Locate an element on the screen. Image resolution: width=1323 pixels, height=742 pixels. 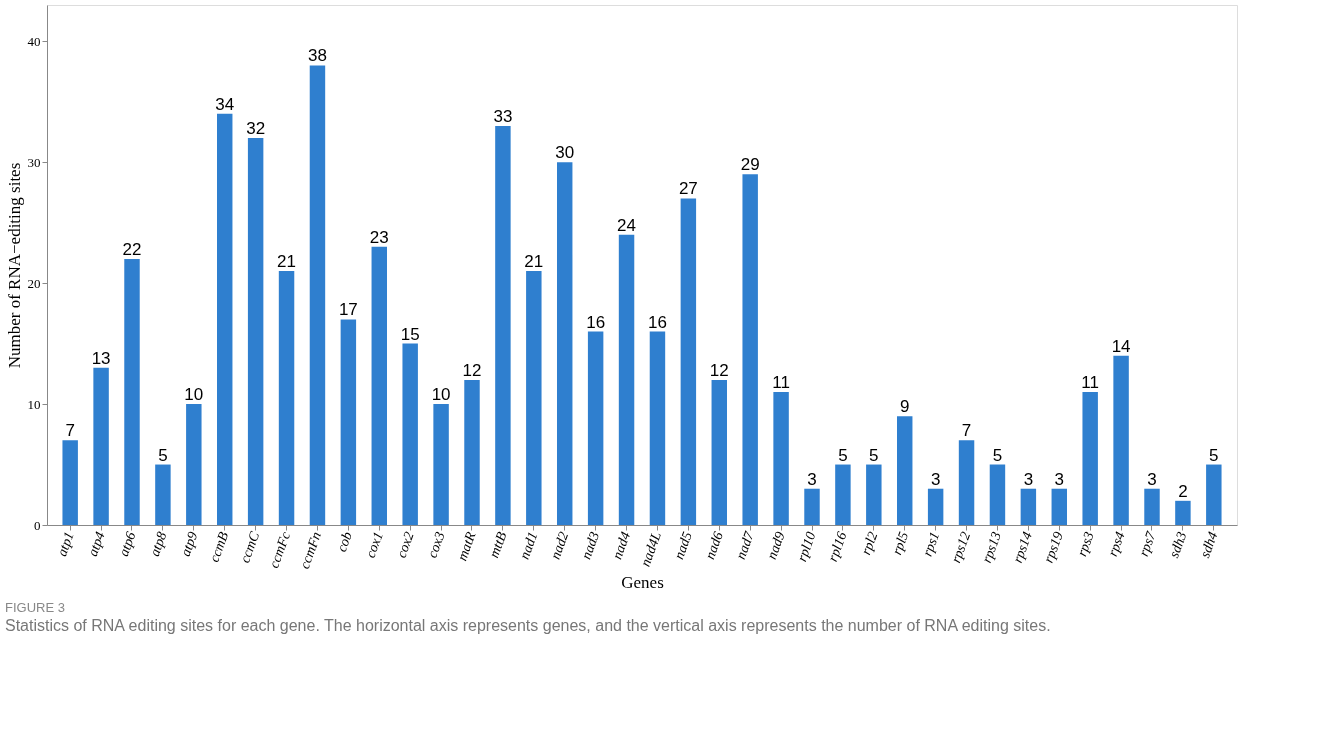
x-tick-label: rpl2 is located at coordinates (869, 543).